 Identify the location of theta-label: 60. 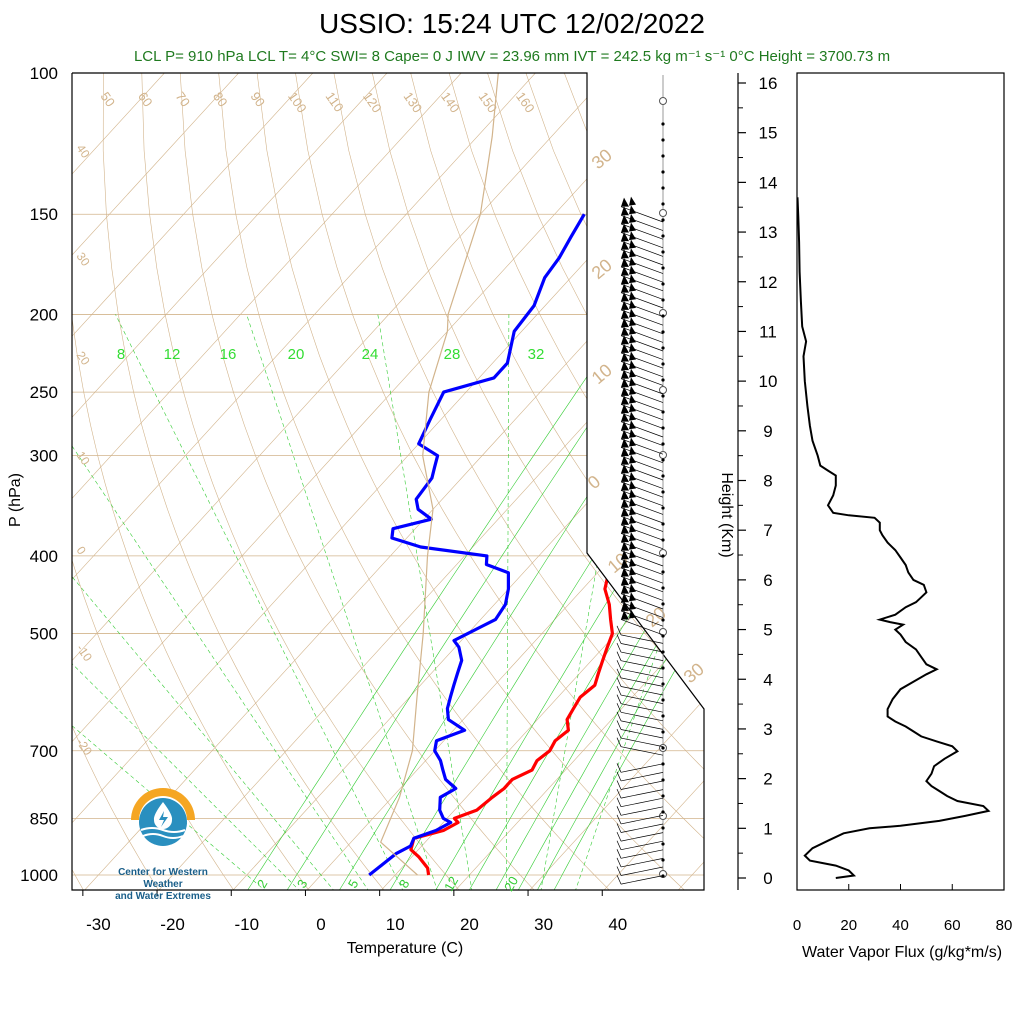
(145, 99).